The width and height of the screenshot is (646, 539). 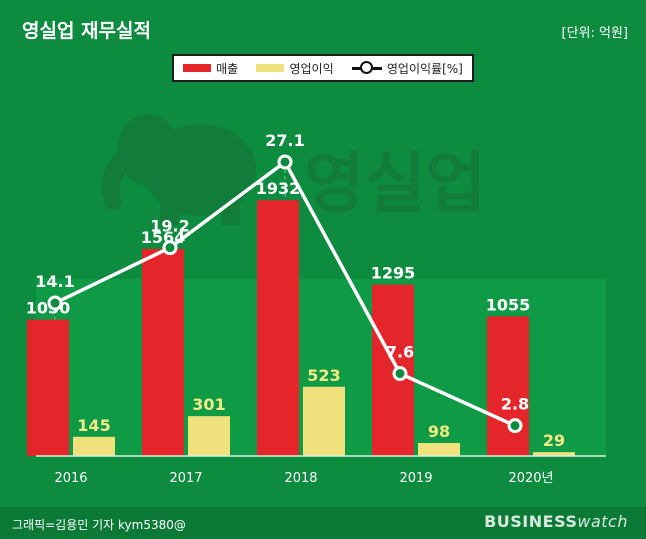 What do you see at coordinates (400, 352) in the screenshot?
I see `label-margin: 7.6` at bounding box center [400, 352].